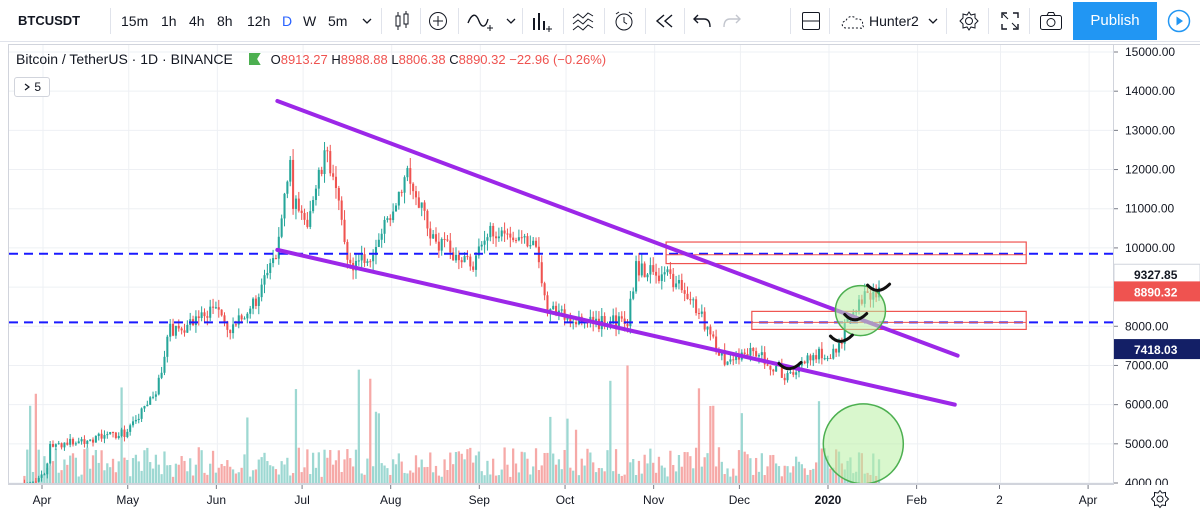  Describe the element at coordinates (1147, 326) in the screenshot. I see `price-tick-label: 8000.00` at that location.